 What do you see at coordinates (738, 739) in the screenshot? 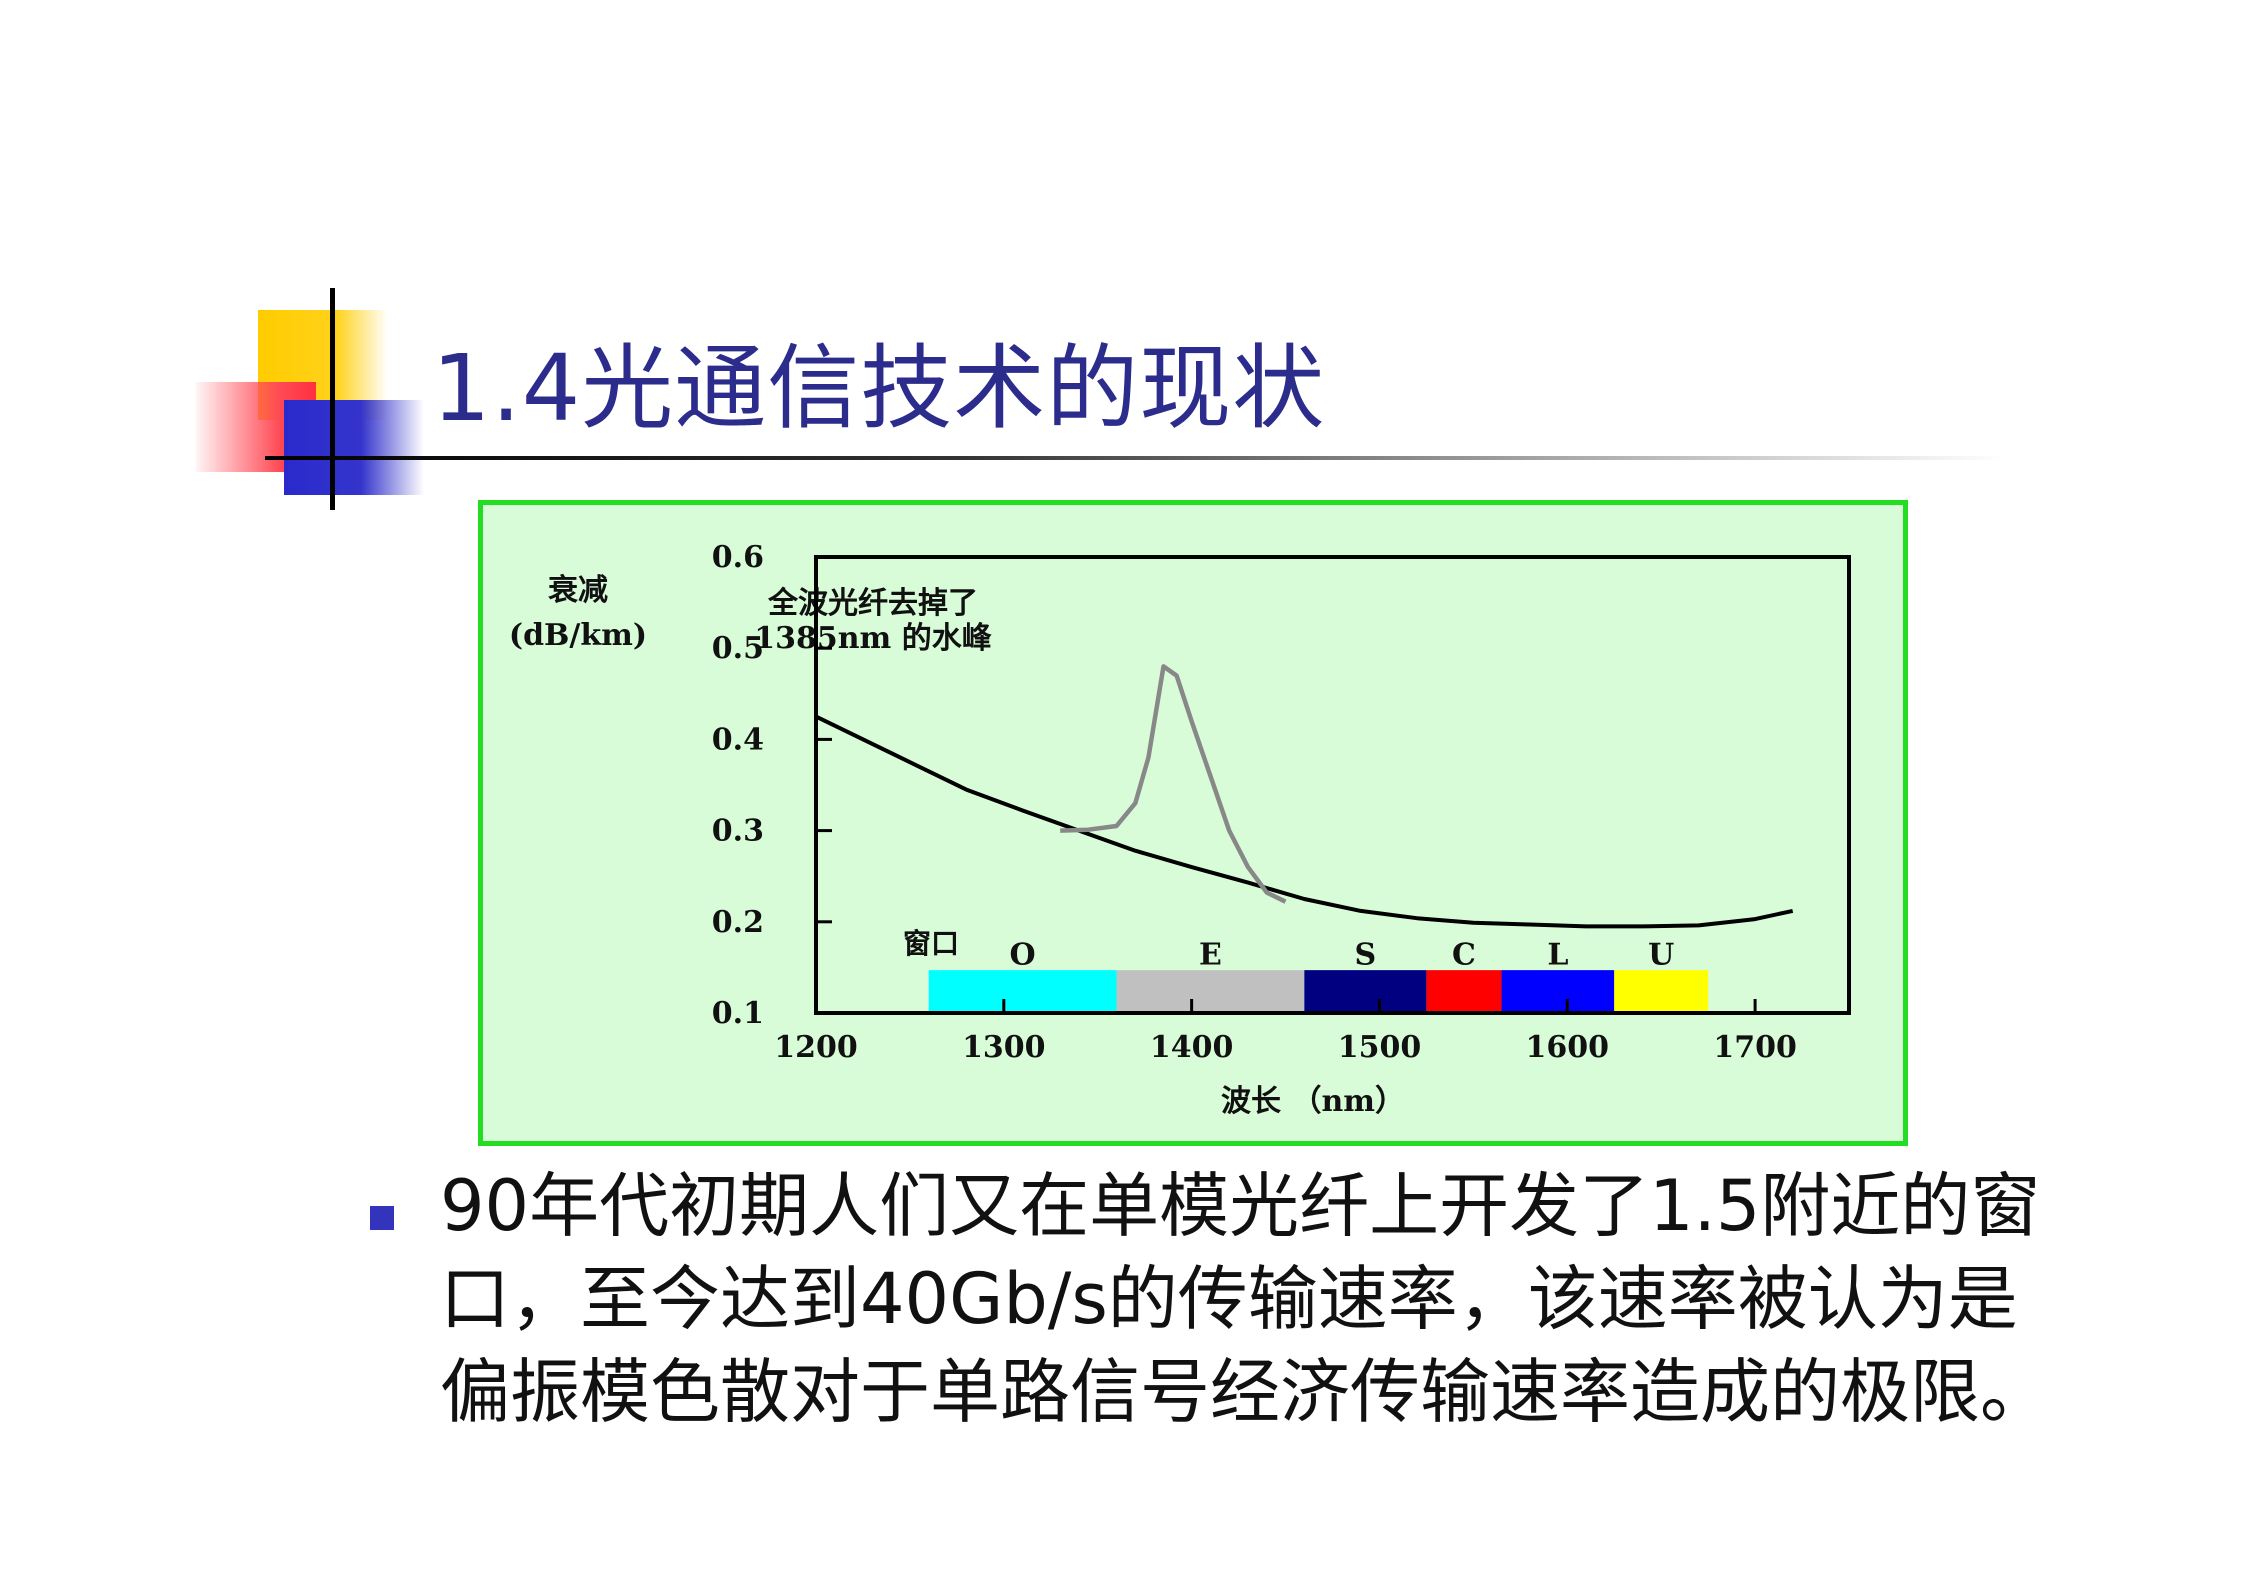
I see `y-tick-label: 0.4` at bounding box center [738, 739].